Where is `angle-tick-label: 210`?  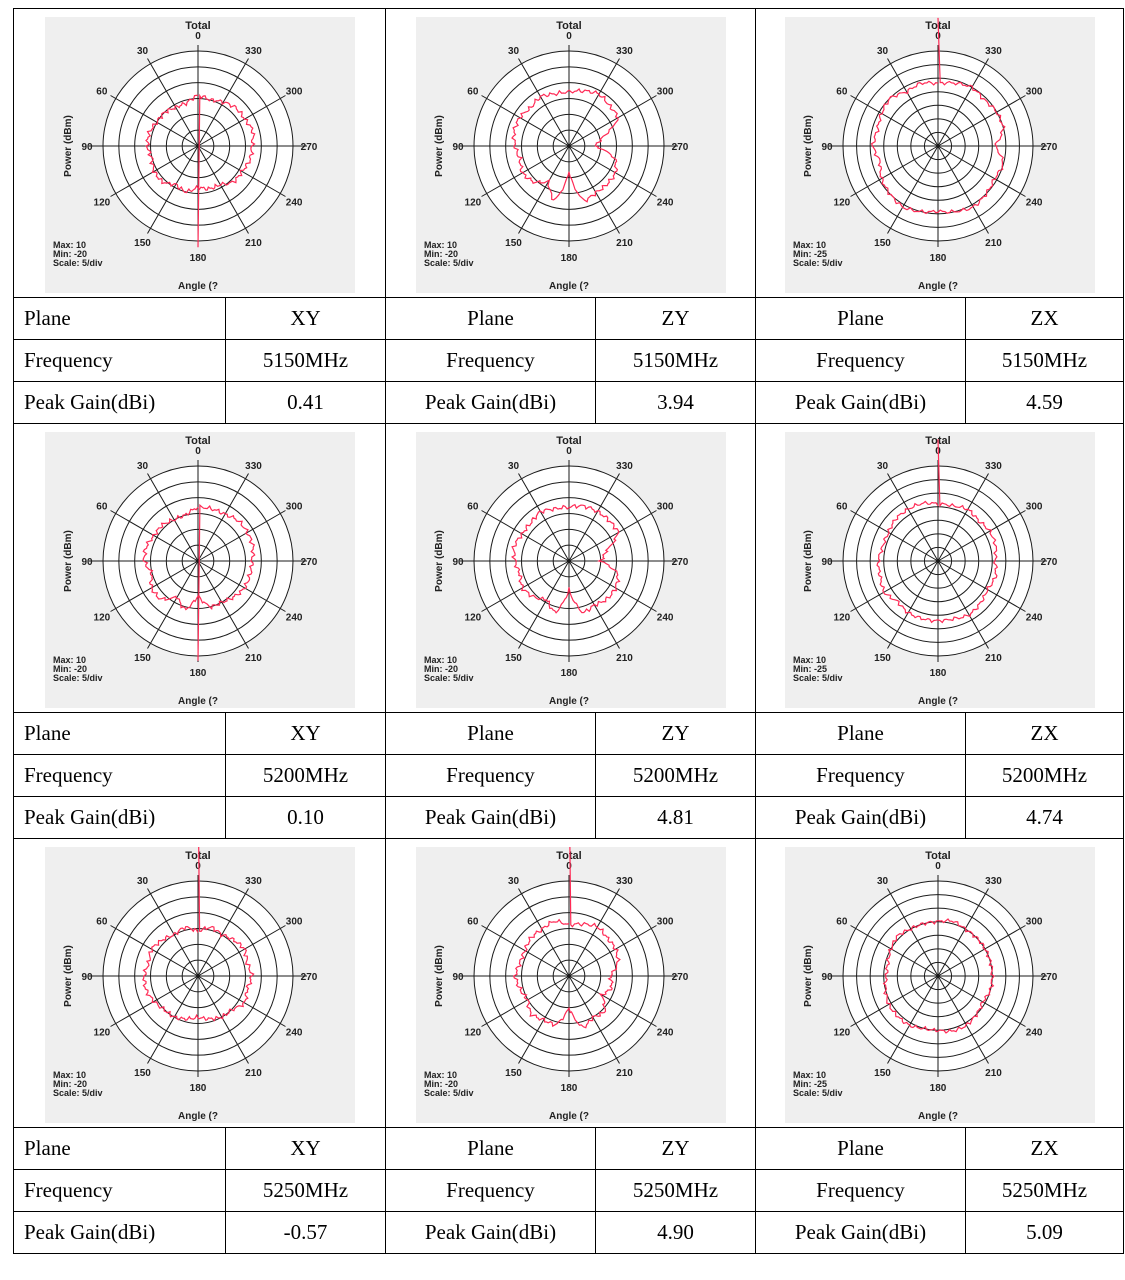
angle-tick-label: 210 is located at coordinates (253, 1073).